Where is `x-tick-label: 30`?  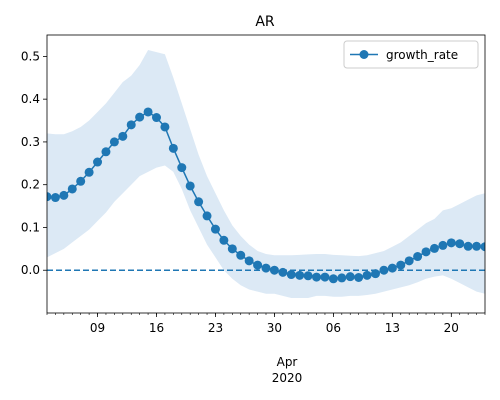
x-tick-label: 30 is located at coordinates (274, 328).